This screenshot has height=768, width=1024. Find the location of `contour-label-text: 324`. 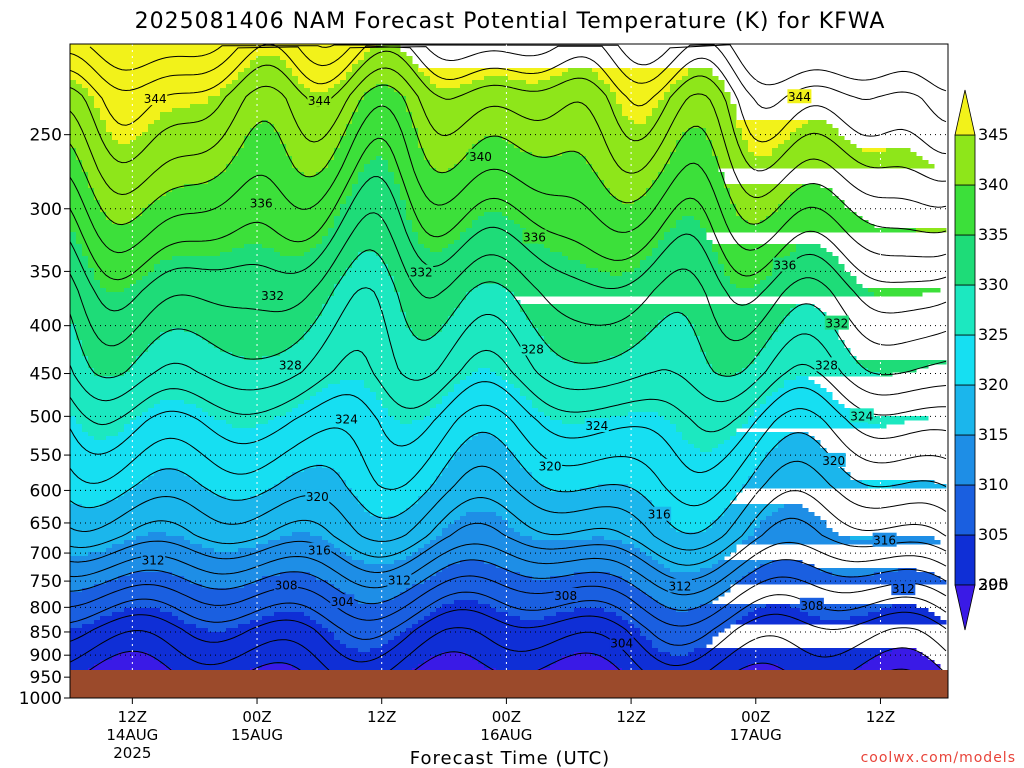

contour-label-text: 324 is located at coordinates (346, 420).